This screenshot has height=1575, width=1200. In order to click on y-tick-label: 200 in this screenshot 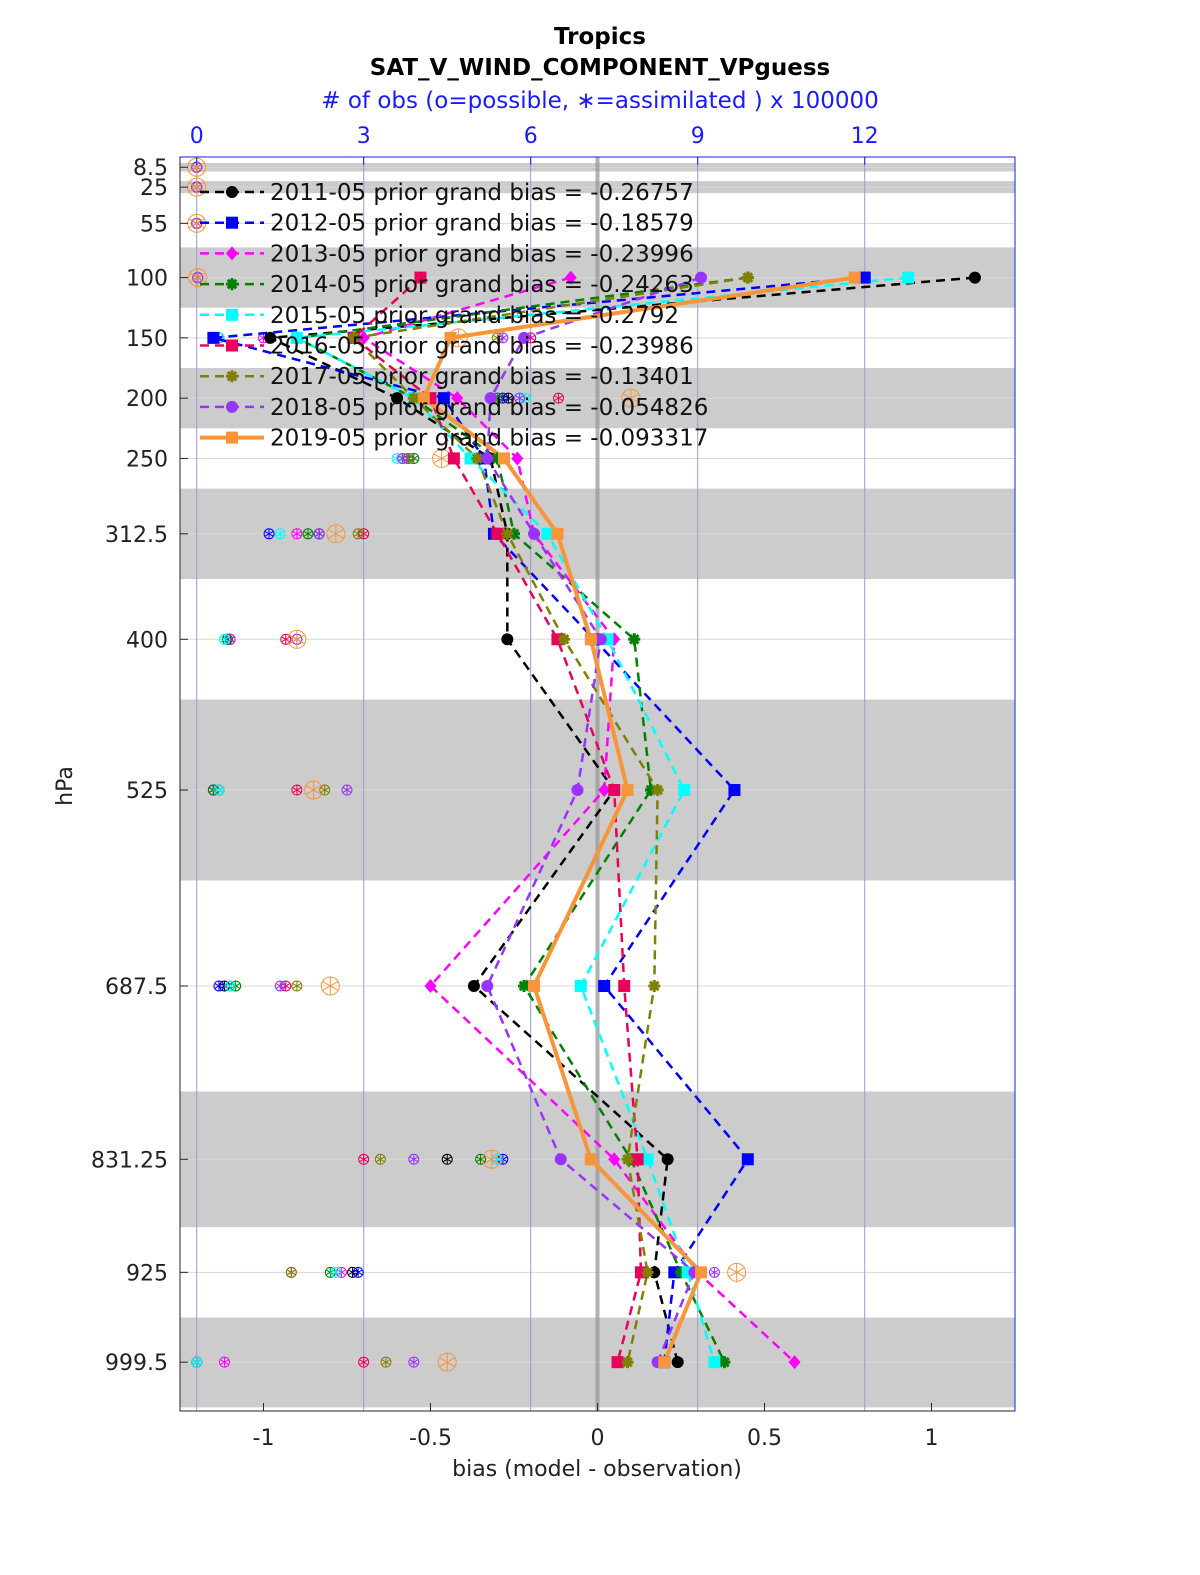, I will do `click(147, 399)`.